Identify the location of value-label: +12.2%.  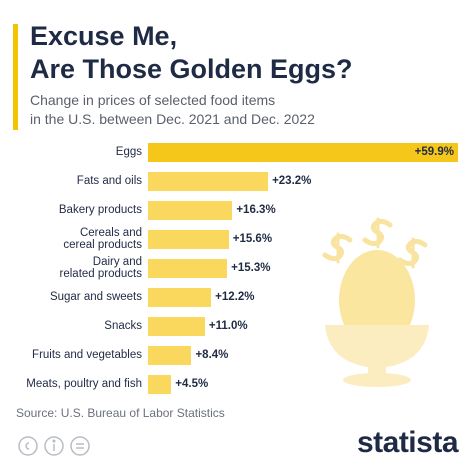
(235, 296).